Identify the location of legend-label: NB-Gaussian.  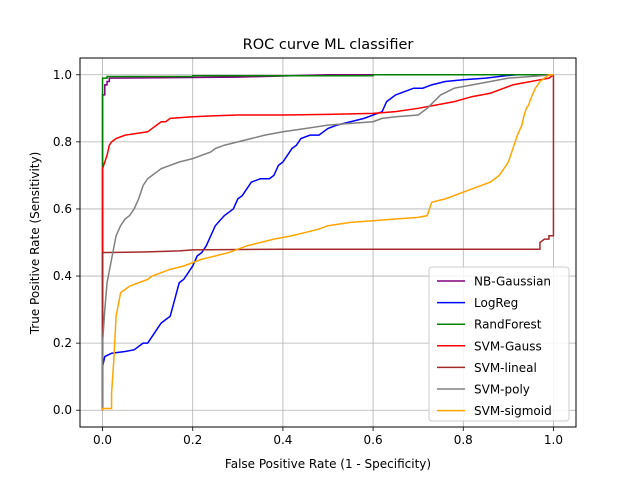
(512, 282).